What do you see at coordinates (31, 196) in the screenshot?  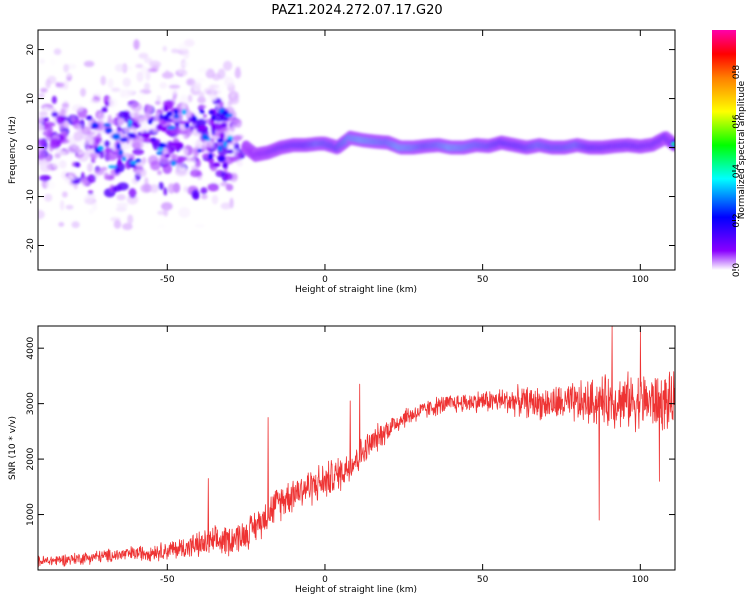 I see `y-tick-label: -10` at bounding box center [31, 196].